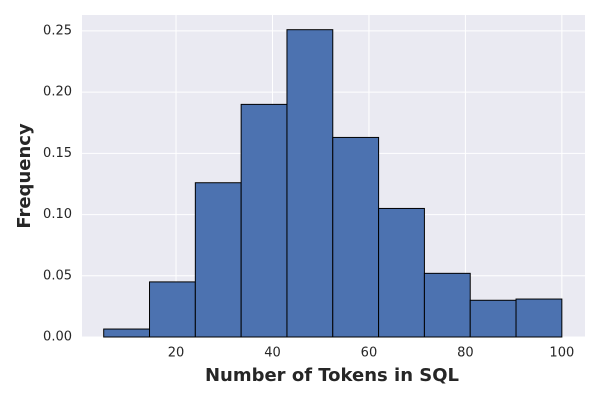  What do you see at coordinates (57, 153) in the screenshot?
I see `y-tick-label: 0.15` at bounding box center [57, 153].